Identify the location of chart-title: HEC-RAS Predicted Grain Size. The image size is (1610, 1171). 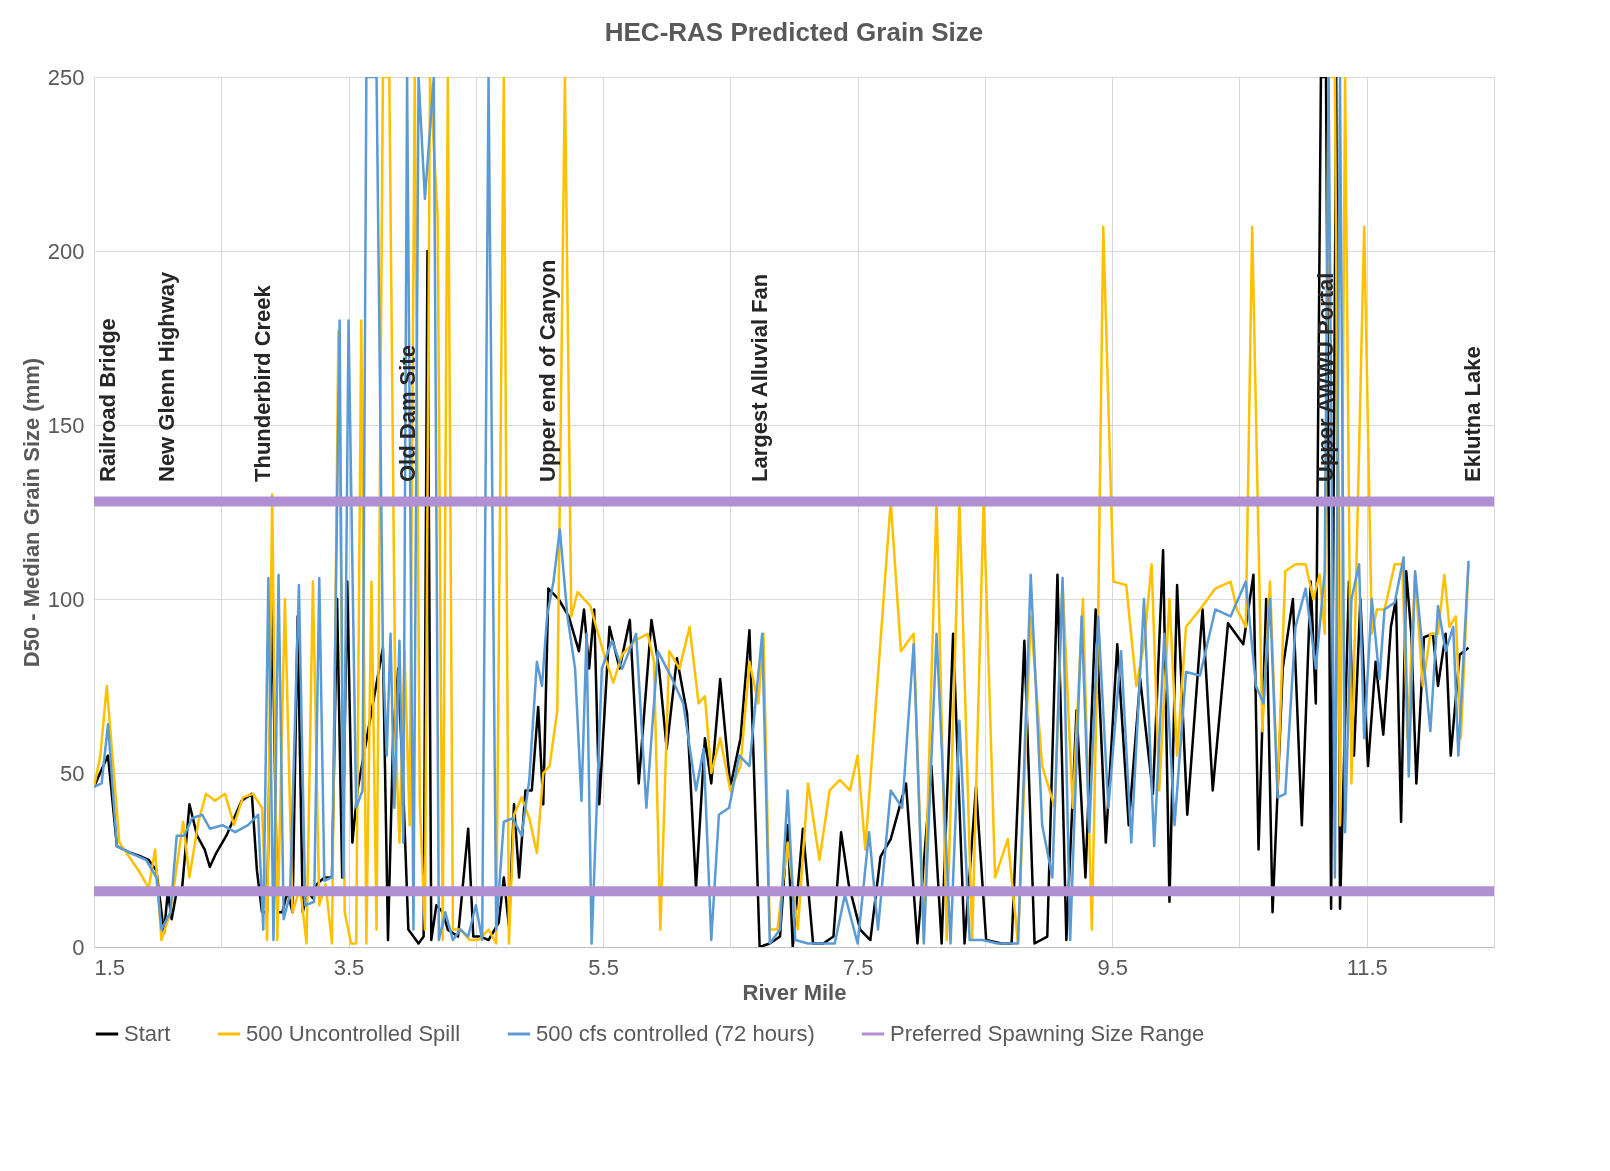
(794, 32).